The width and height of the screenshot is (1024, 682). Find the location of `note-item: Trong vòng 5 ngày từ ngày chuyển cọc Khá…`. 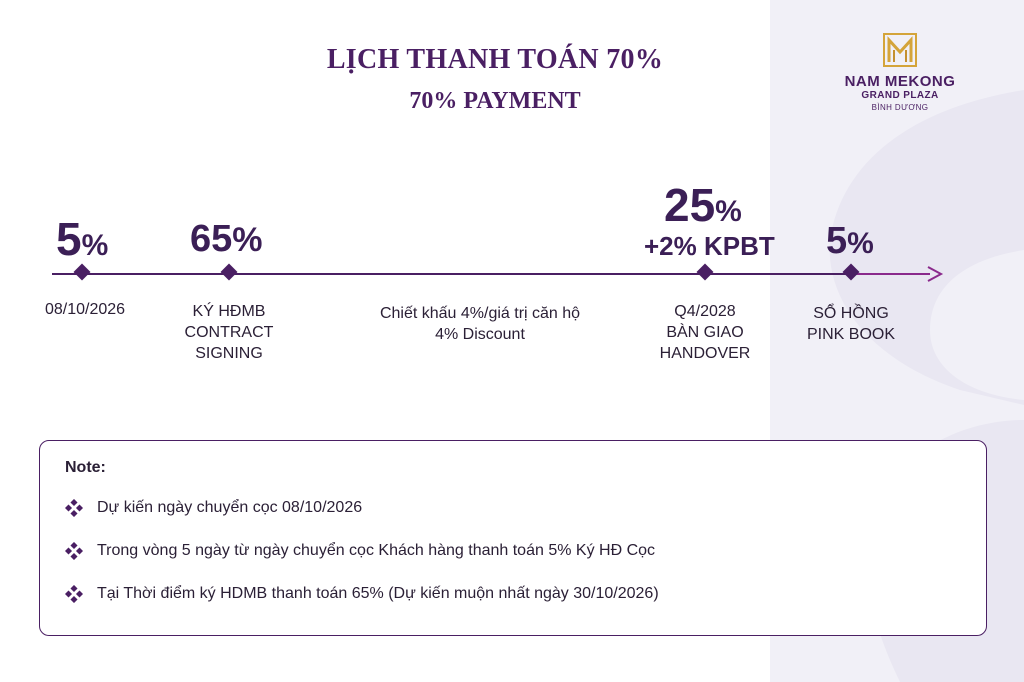

note-item: Trong vòng 5 ngày từ ngày chuyển cọc Khá… is located at coordinates (360, 551).